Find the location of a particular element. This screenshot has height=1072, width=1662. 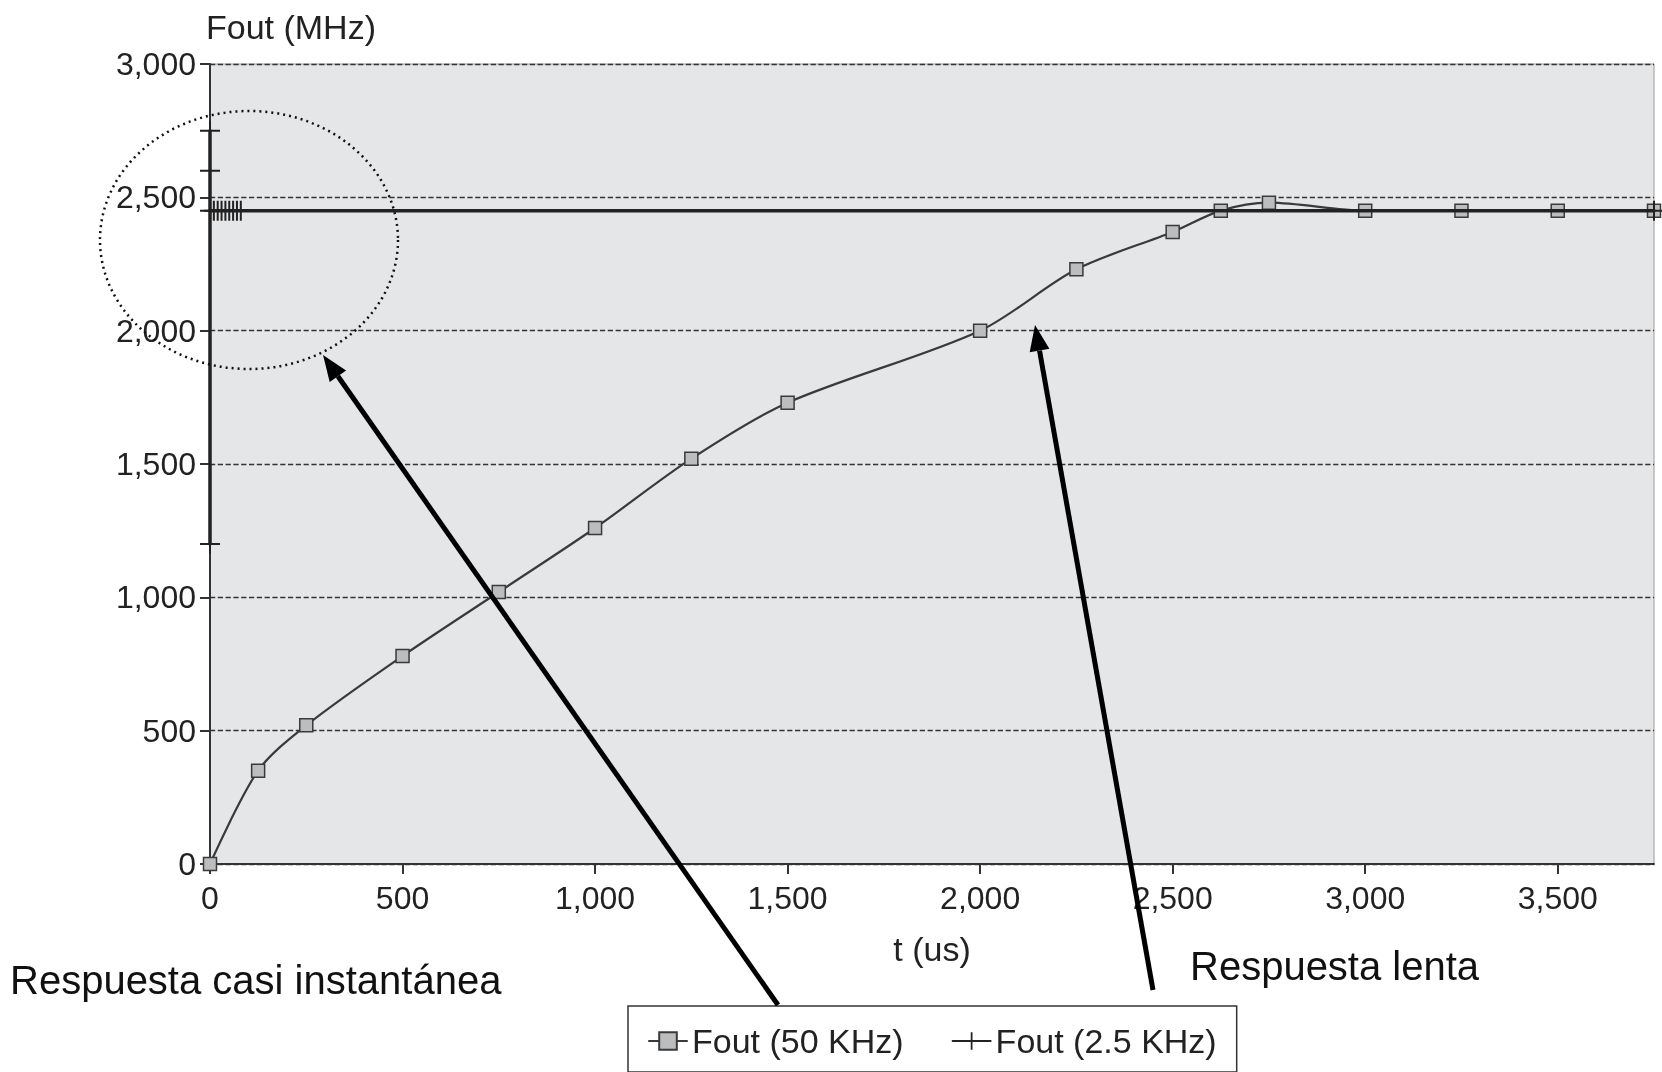

y-tick-label: 2,500 is located at coordinates (155, 197).